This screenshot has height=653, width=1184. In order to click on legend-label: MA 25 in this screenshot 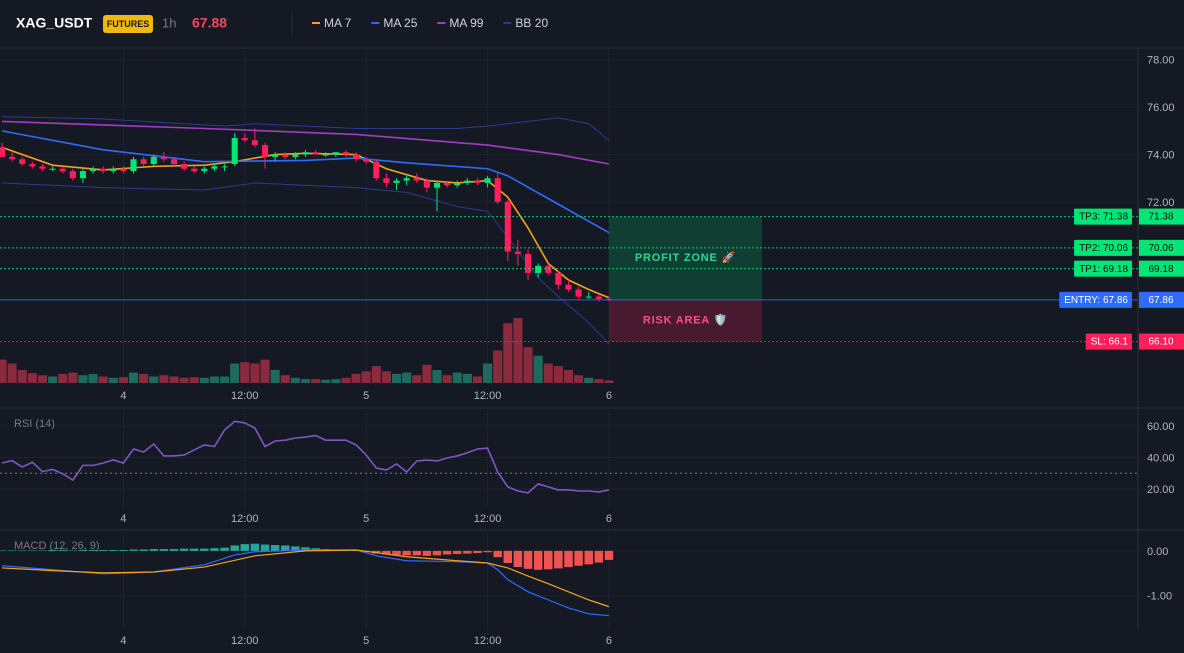, I will do `click(400, 23)`.